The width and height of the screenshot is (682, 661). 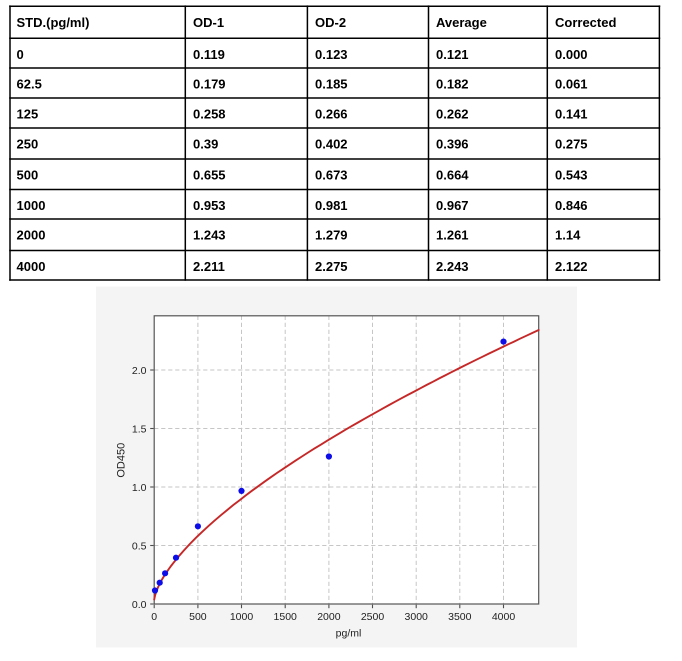 I want to click on svg-text: 125, so click(x=28, y=114).